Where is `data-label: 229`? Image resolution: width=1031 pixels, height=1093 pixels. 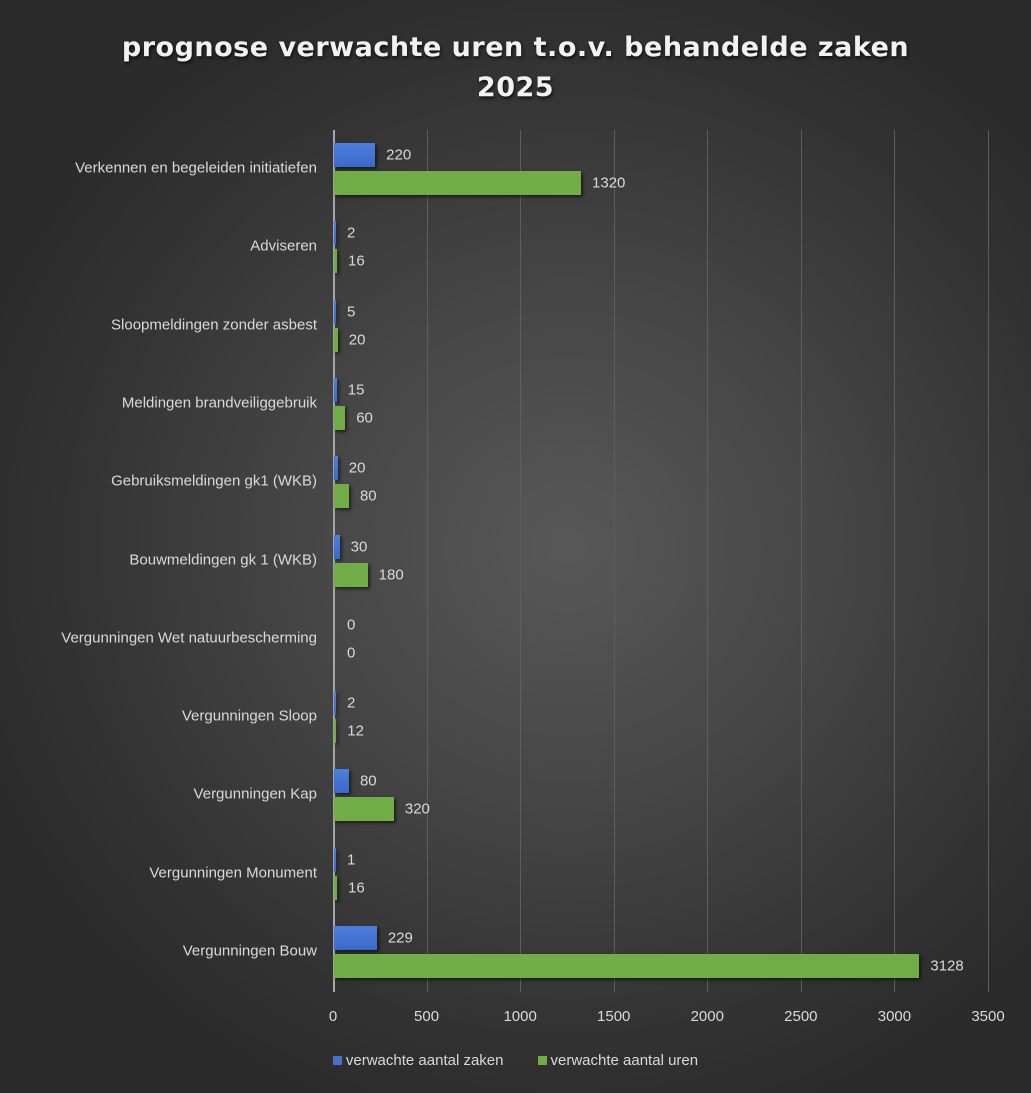
data-label: 229 is located at coordinates (400, 938).